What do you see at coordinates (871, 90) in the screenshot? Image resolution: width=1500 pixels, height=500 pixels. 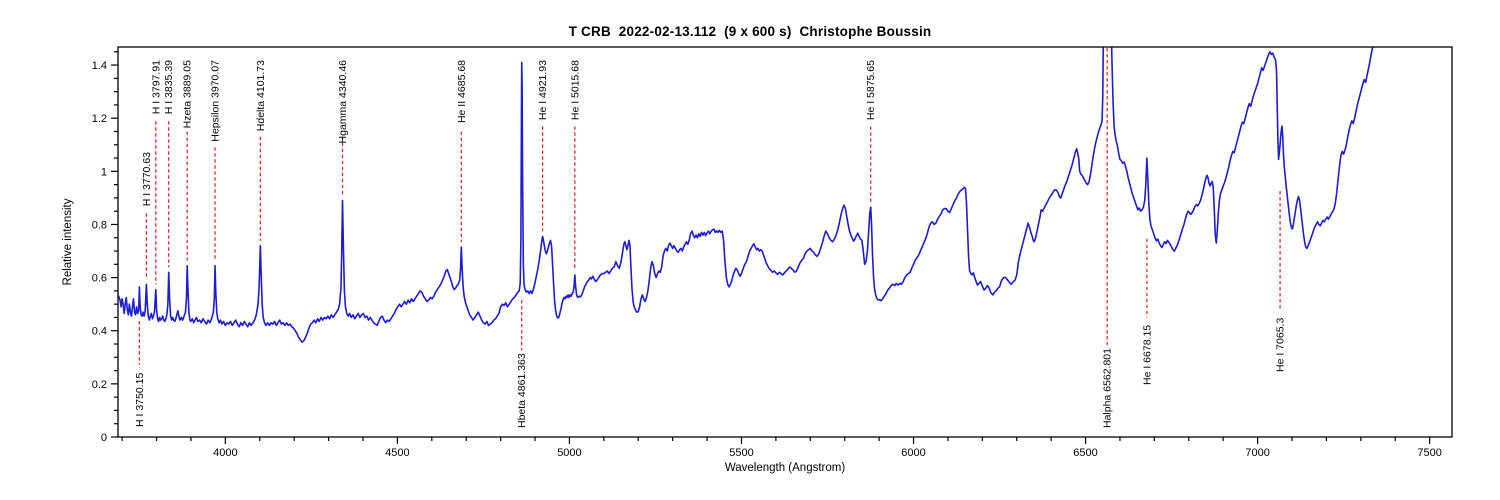 I see `annotation-label: He I 5875.65` at bounding box center [871, 90].